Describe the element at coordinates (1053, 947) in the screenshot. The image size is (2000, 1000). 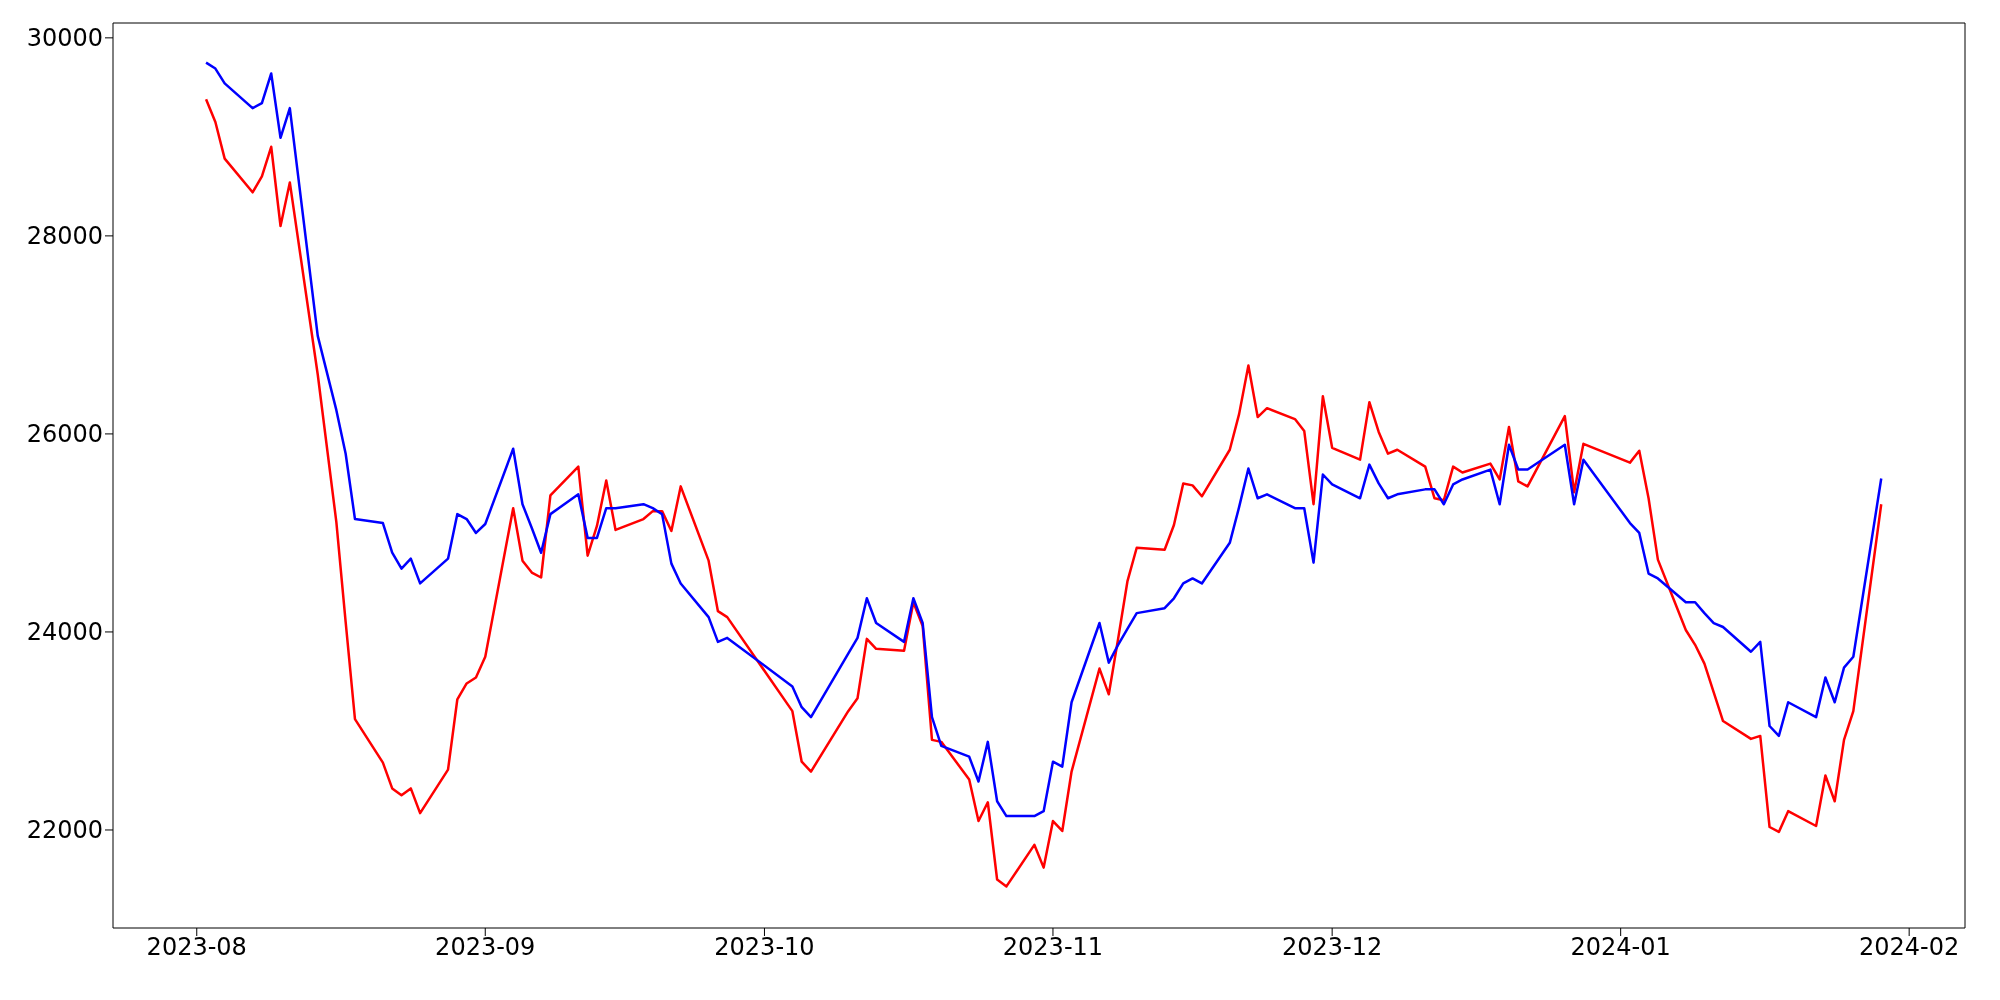
I see `x-tick-label: 2023-11` at that location.